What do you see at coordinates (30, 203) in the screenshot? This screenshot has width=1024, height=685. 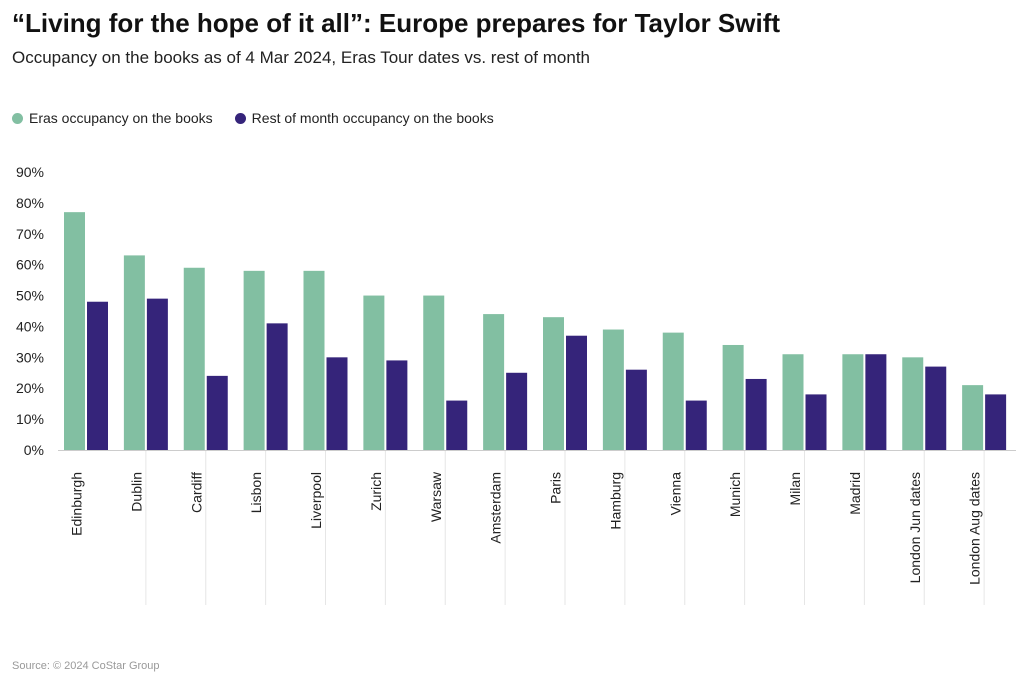 I see `y-tick-label: 80%` at bounding box center [30, 203].